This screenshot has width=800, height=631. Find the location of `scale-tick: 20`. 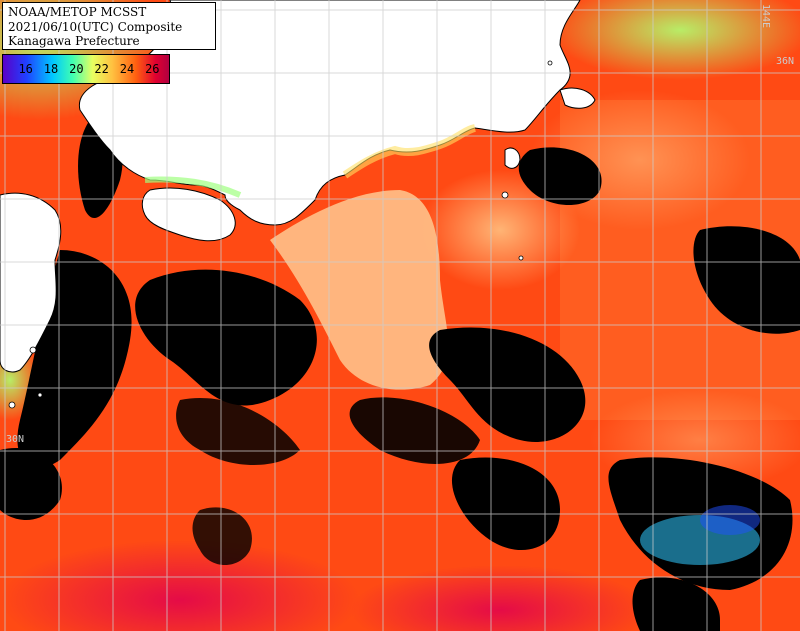

scale-tick: 20 is located at coordinates (76, 69).